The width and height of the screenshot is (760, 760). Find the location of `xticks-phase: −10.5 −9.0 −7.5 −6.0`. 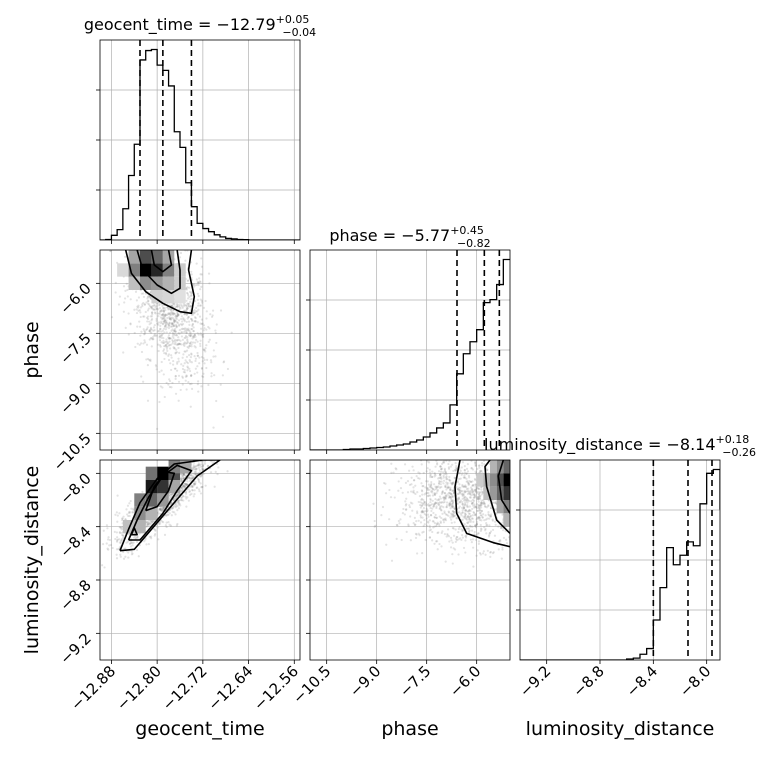

xticks-phase: −10.5 −9.0 −7.5 −6.0 is located at coordinates (386, 684).